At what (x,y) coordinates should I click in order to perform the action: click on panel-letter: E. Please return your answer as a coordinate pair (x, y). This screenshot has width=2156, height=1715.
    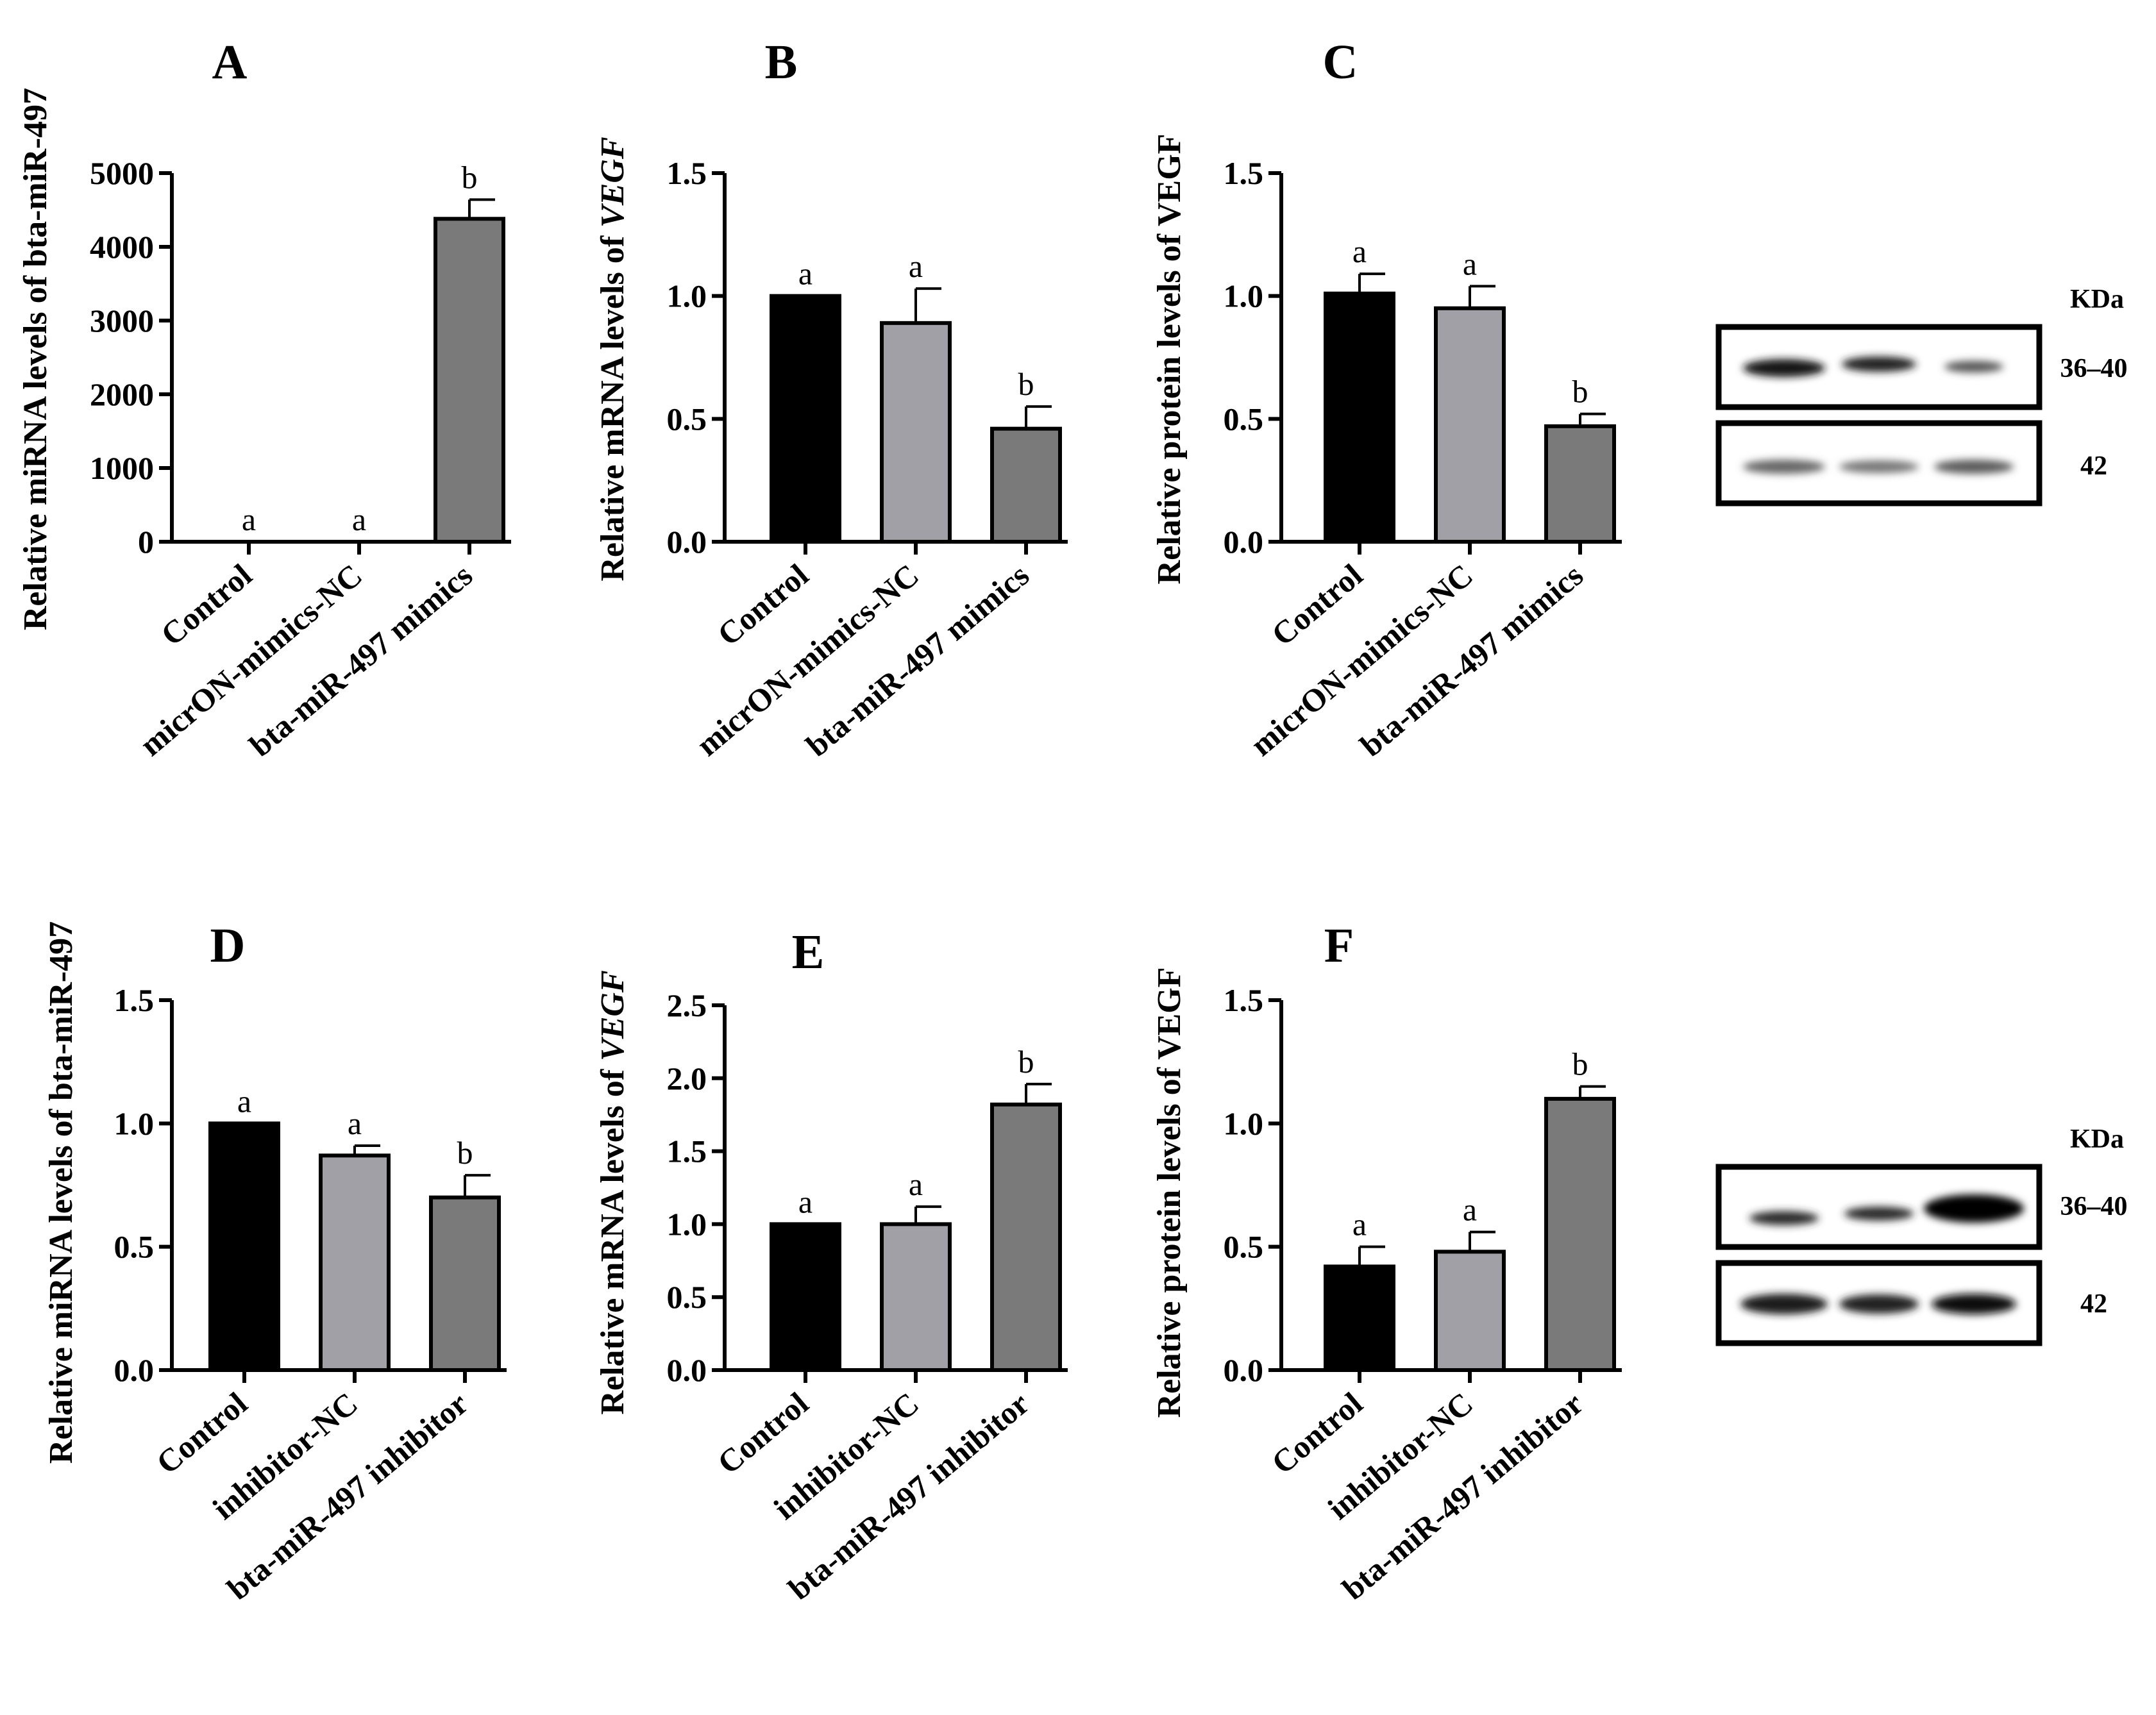
    Looking at the image, I should click on (809, 952).